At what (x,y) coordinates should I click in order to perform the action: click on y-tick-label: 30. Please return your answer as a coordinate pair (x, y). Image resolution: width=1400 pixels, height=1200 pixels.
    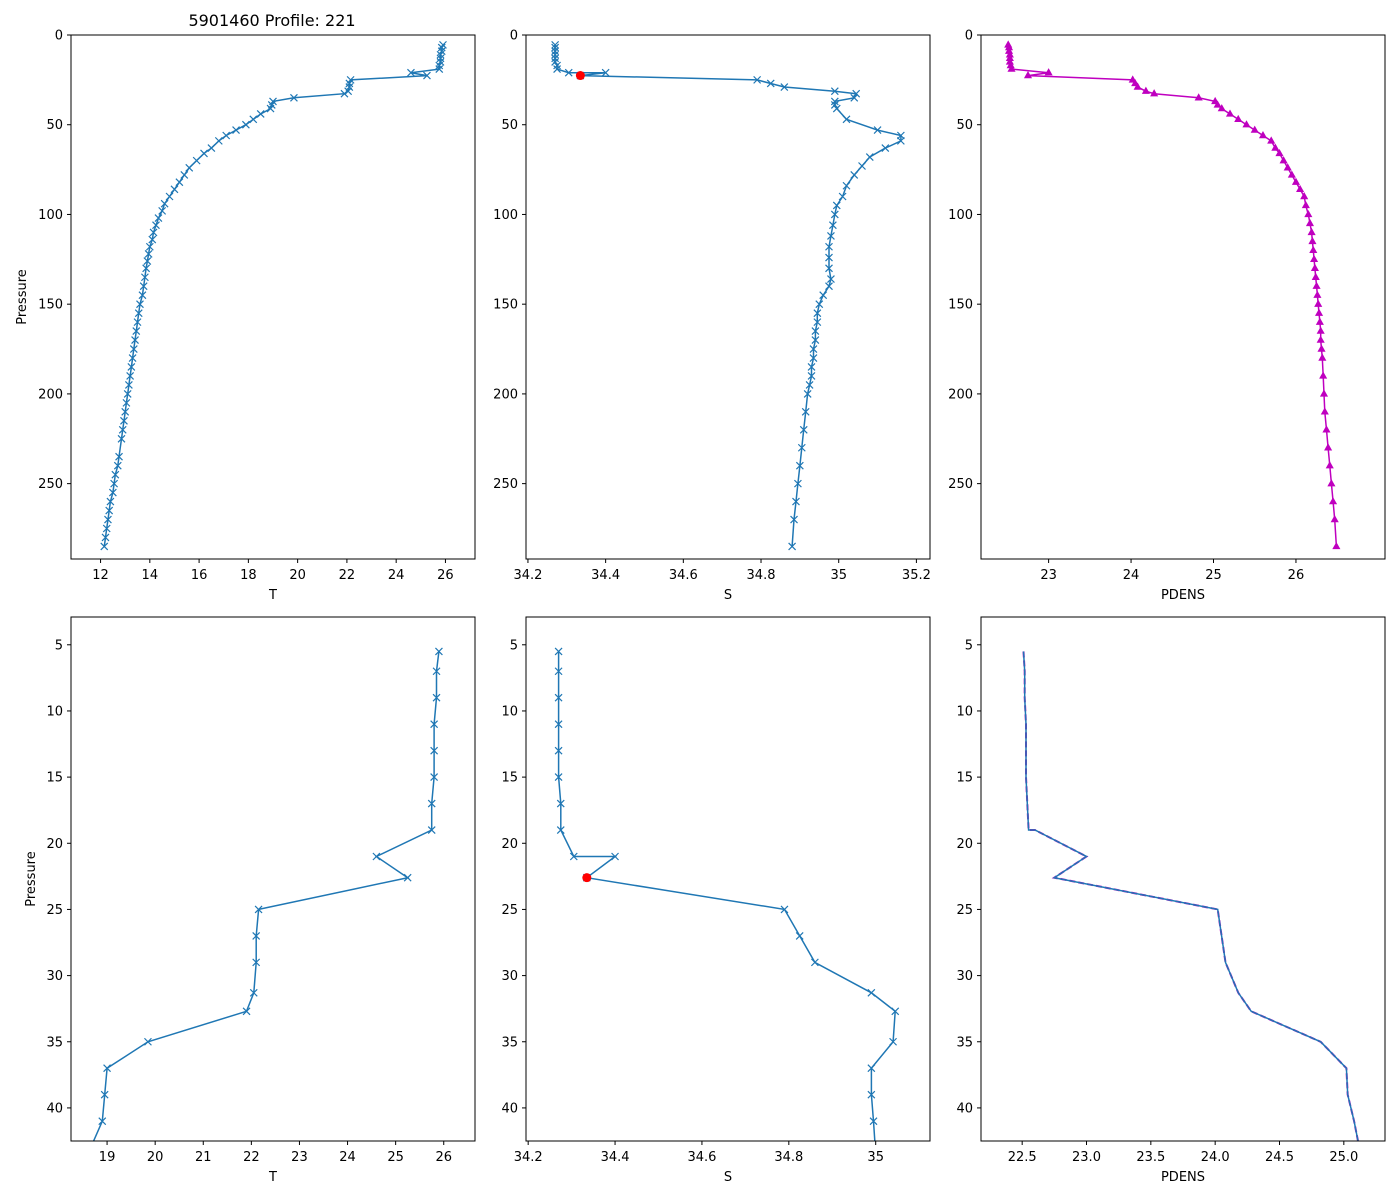
    Looking at the image, I should click on (54, 976).